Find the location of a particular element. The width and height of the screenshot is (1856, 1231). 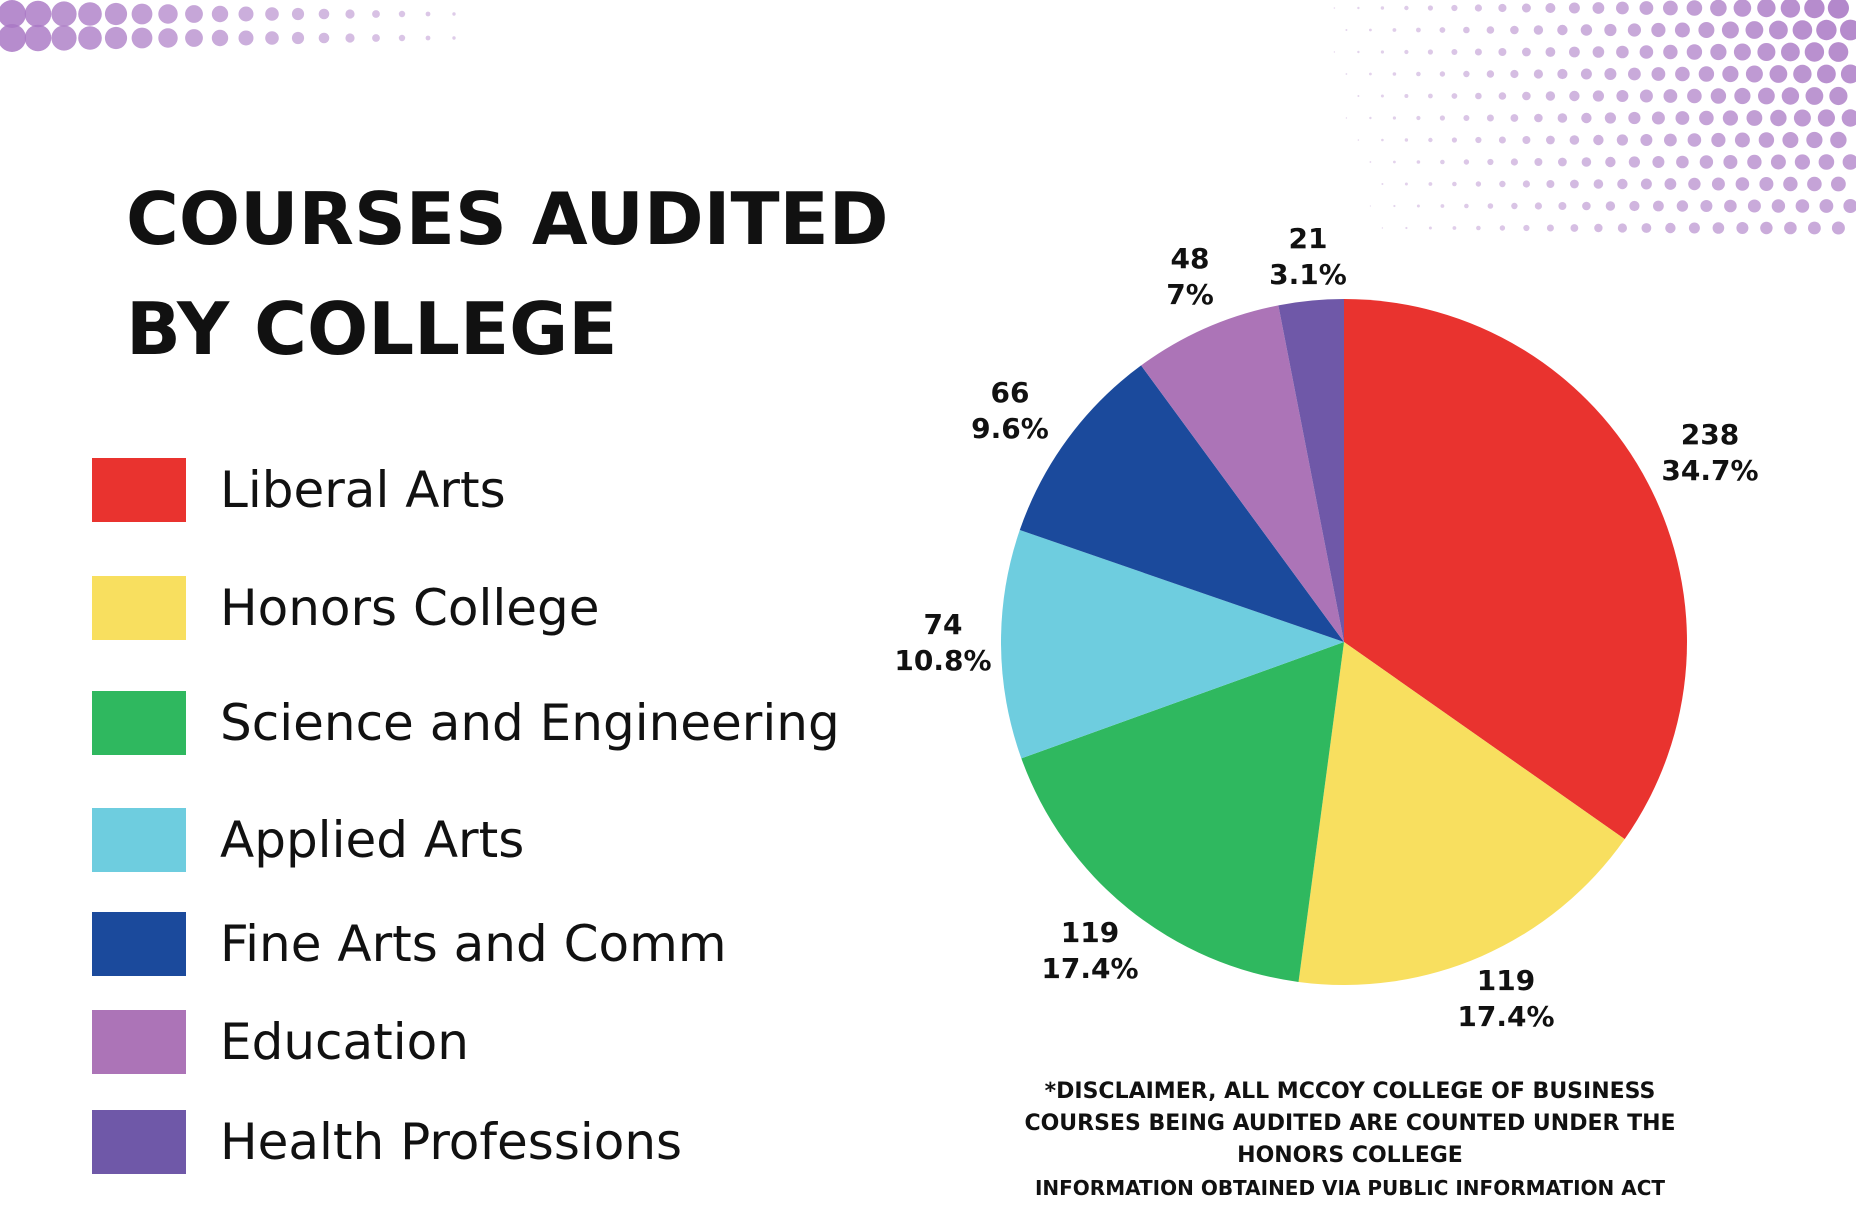

data-label-percent-liberal-arts: 34.7% is located at coordinates (1709, 470).